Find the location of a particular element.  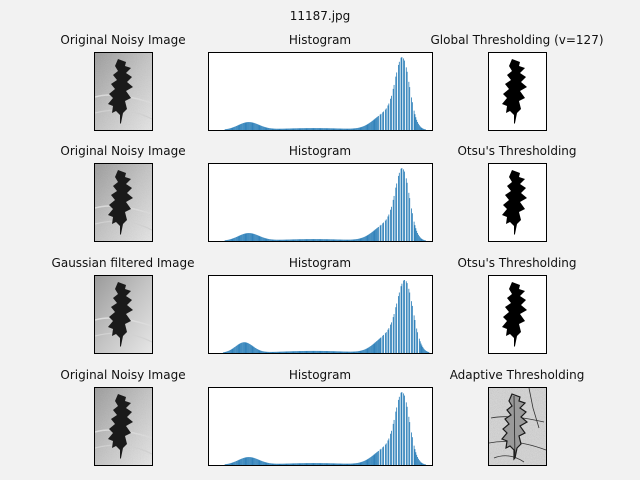

row2-threshold-image is located at coordinates (517, 202).